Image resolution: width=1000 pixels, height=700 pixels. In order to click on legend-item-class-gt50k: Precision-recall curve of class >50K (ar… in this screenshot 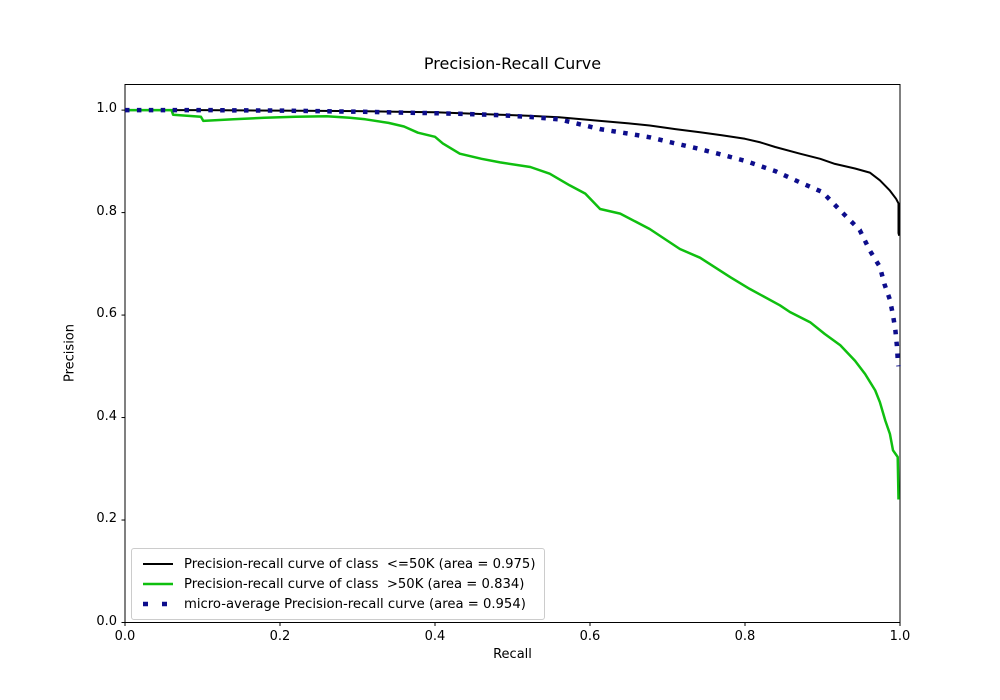, I will do `click(338, 584)`.